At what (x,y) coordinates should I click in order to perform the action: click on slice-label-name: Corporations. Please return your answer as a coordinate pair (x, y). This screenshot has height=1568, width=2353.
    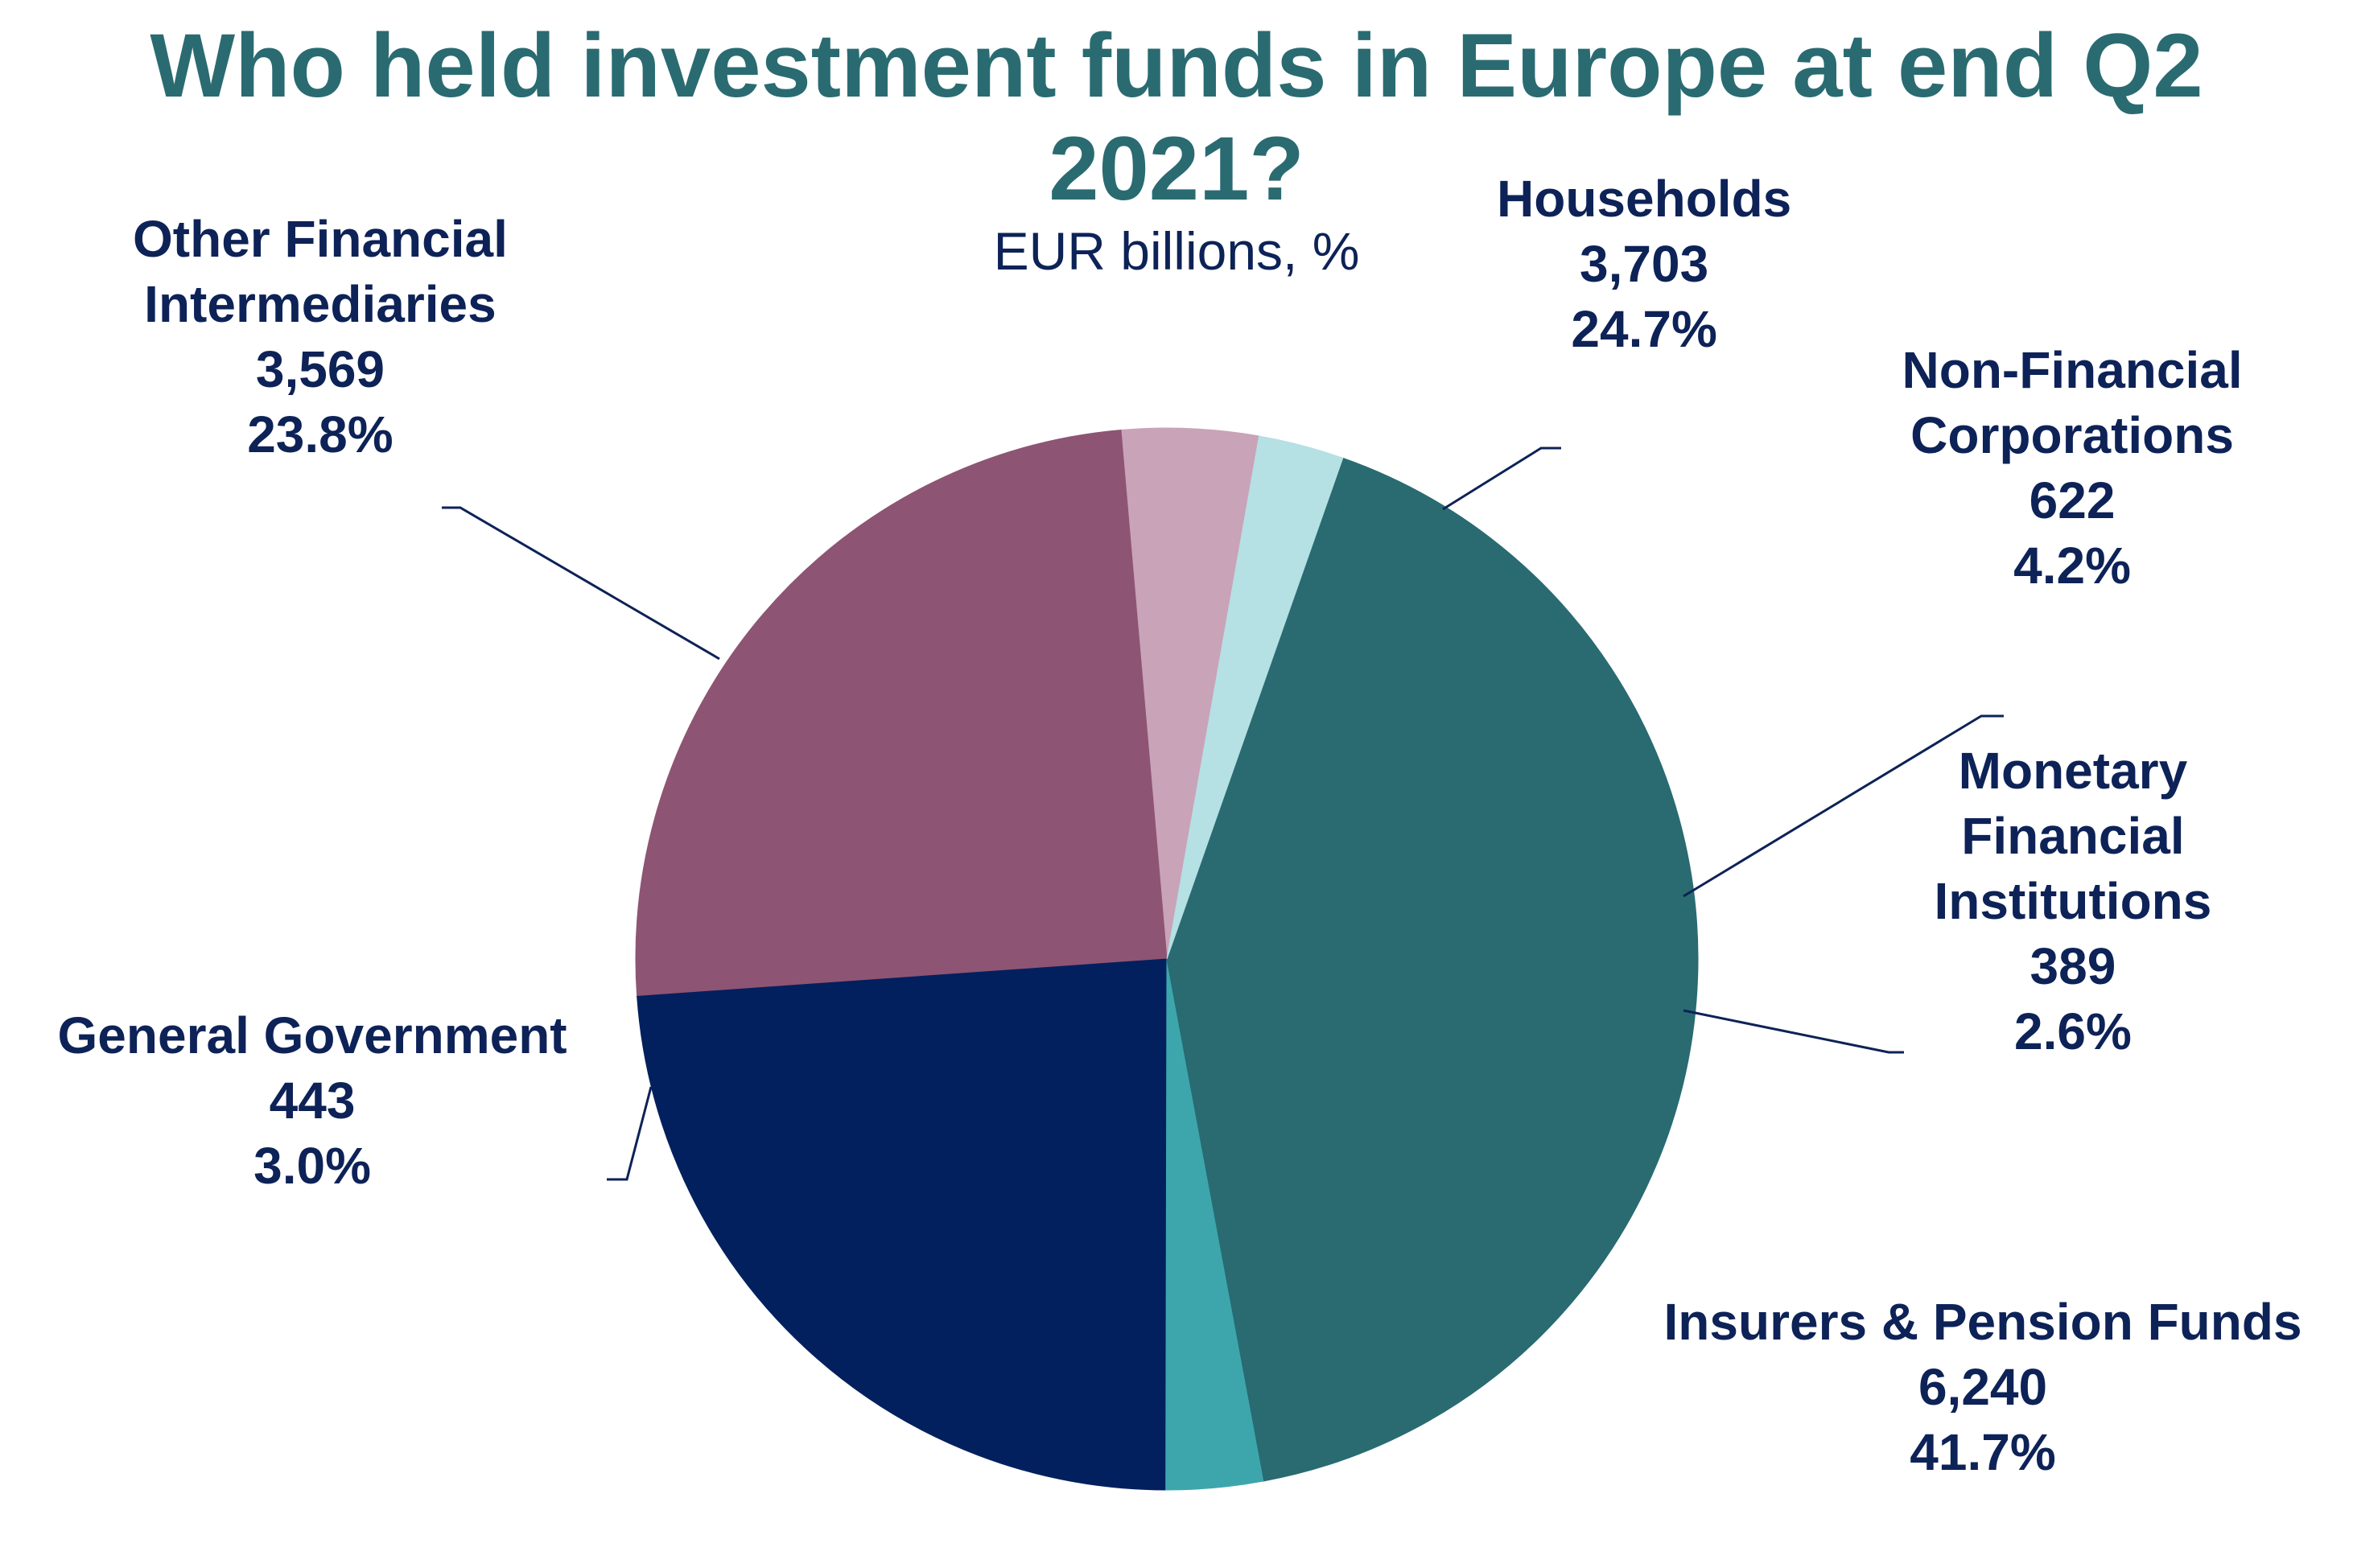
    Looking at the image, I should click on (2072, 435).